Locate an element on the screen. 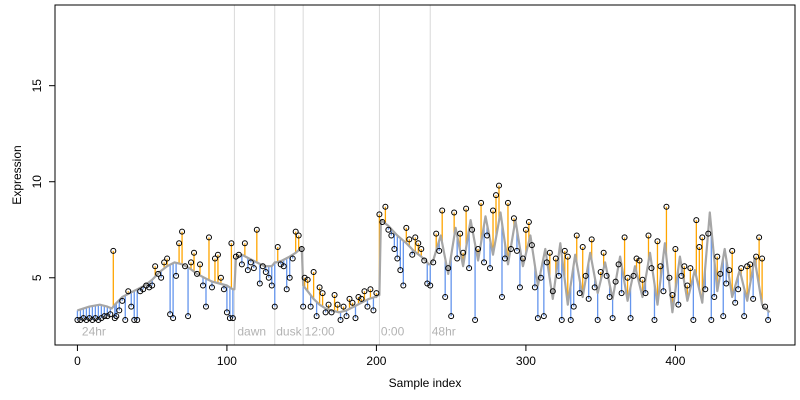 This screenshot has width=800, height=400. y-tick-label-0: 5 is located at coordinates (37, 277).